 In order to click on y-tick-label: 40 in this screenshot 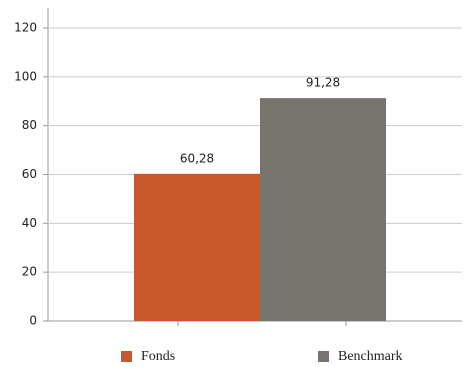, I will do `click(29, 223)`.